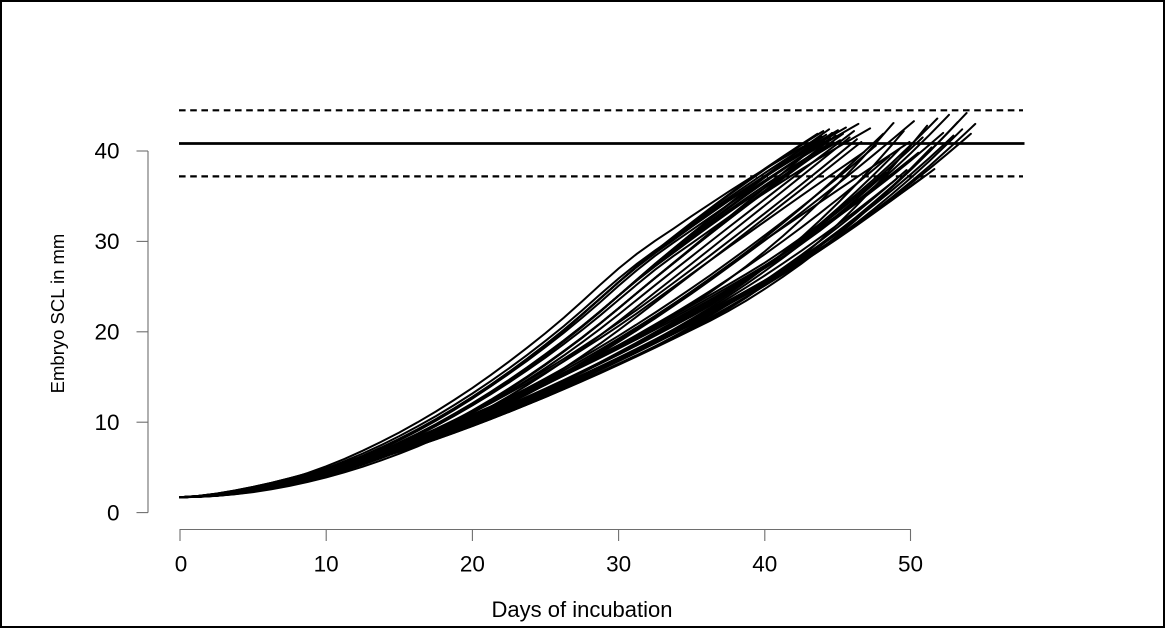 The height and width of the screenshot is (628, 1165). Describe the element at coordinates (582, 609) in the screenshot. I see `svg-text: Days of incubation` at that location.